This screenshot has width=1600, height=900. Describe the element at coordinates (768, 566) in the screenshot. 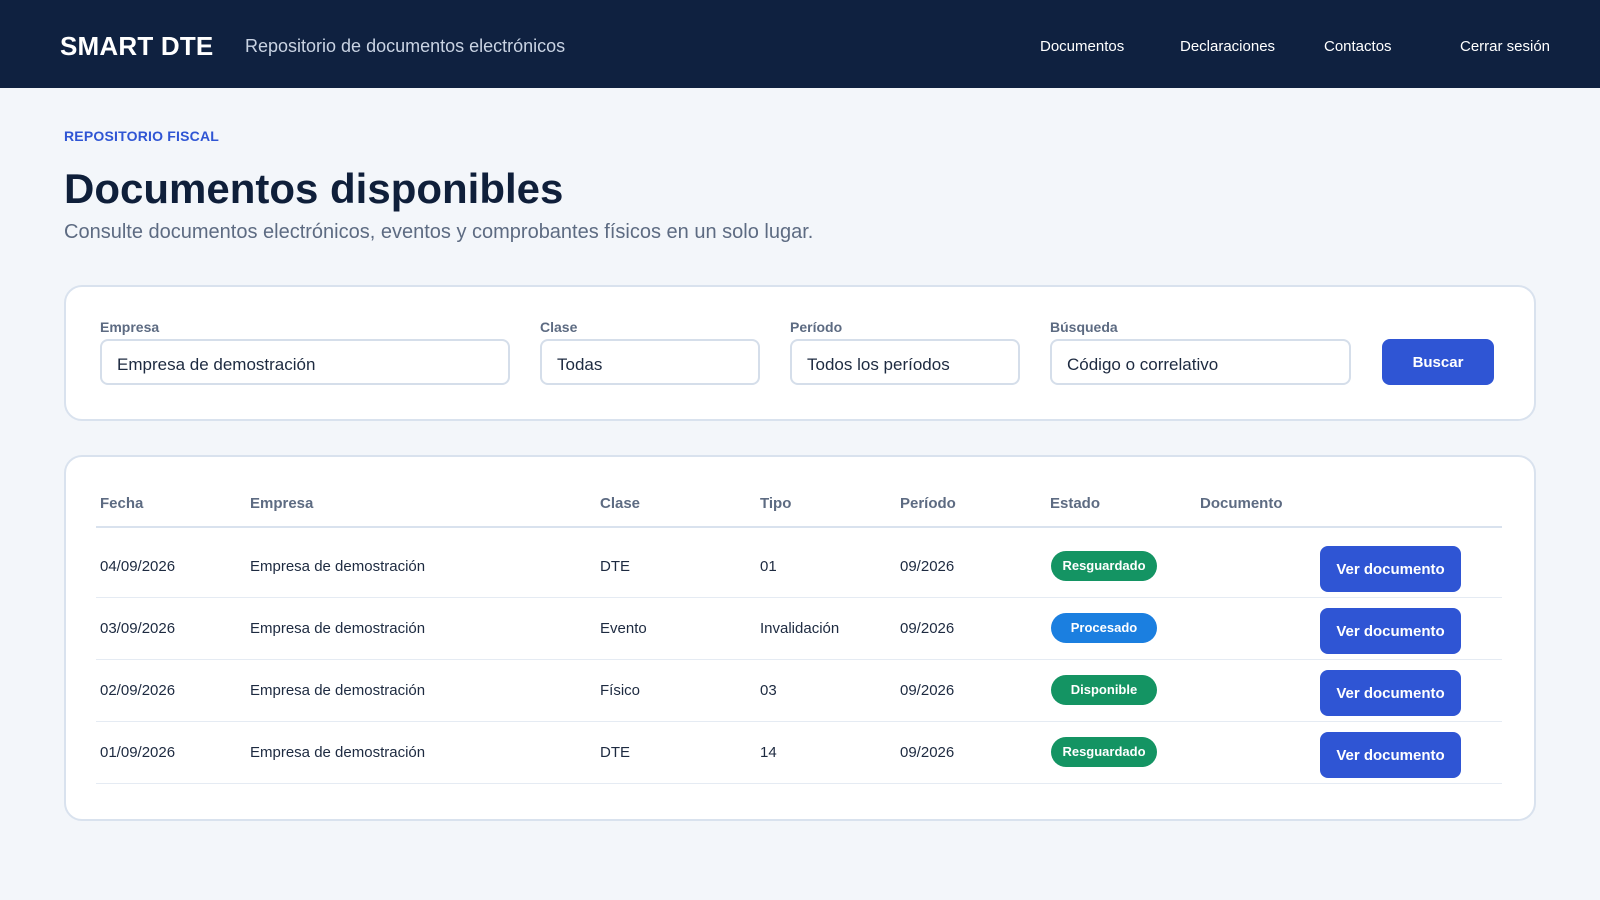

I see `cell-tipo: 01` at that location.